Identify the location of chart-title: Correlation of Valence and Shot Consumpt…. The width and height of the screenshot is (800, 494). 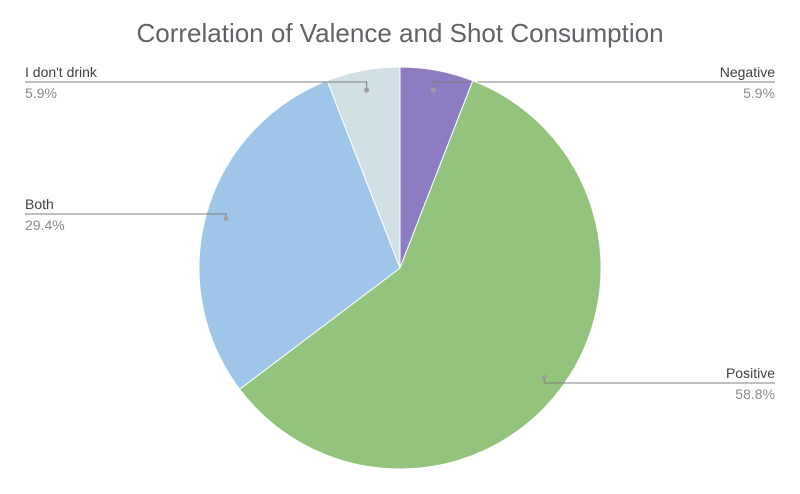
(400, 33).